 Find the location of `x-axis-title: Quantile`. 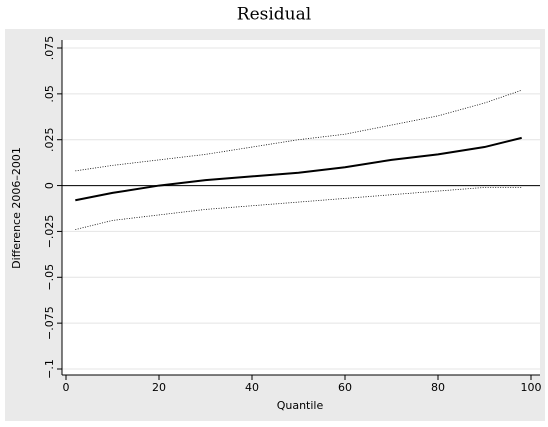

x-axis-title: Quantile is located at coordinates (300, 405).